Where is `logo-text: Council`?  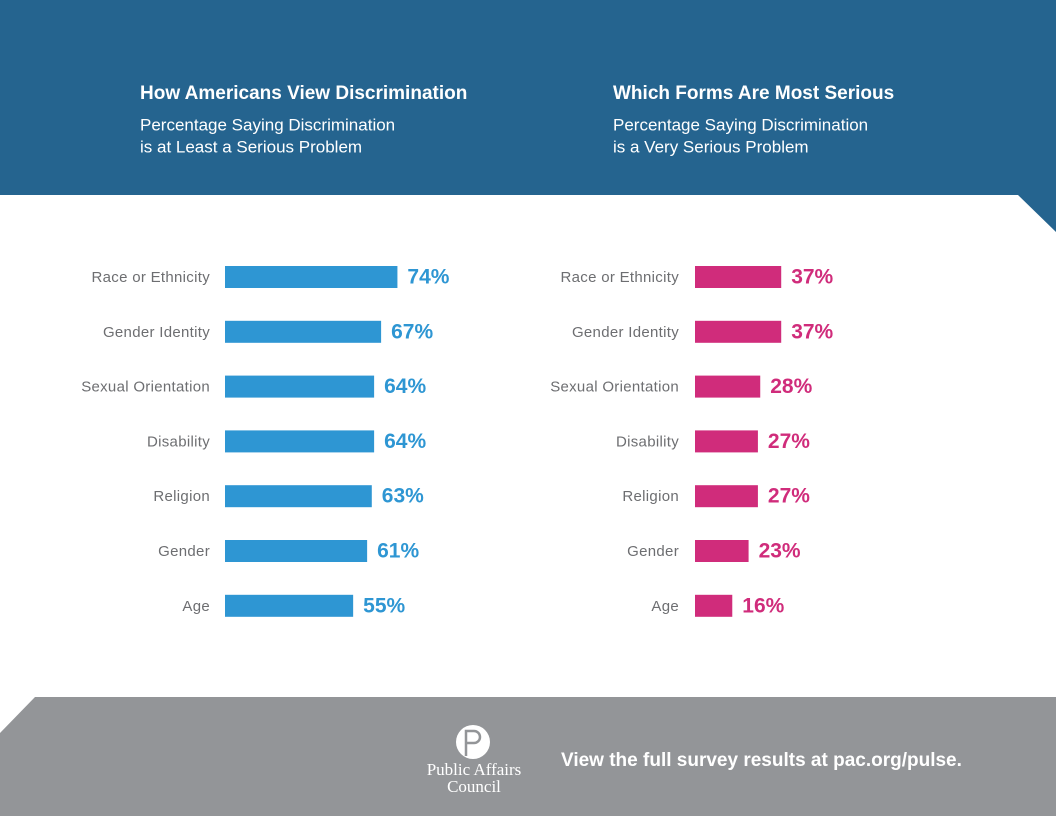
logo-text: Council is located at coordinates (474, 786).